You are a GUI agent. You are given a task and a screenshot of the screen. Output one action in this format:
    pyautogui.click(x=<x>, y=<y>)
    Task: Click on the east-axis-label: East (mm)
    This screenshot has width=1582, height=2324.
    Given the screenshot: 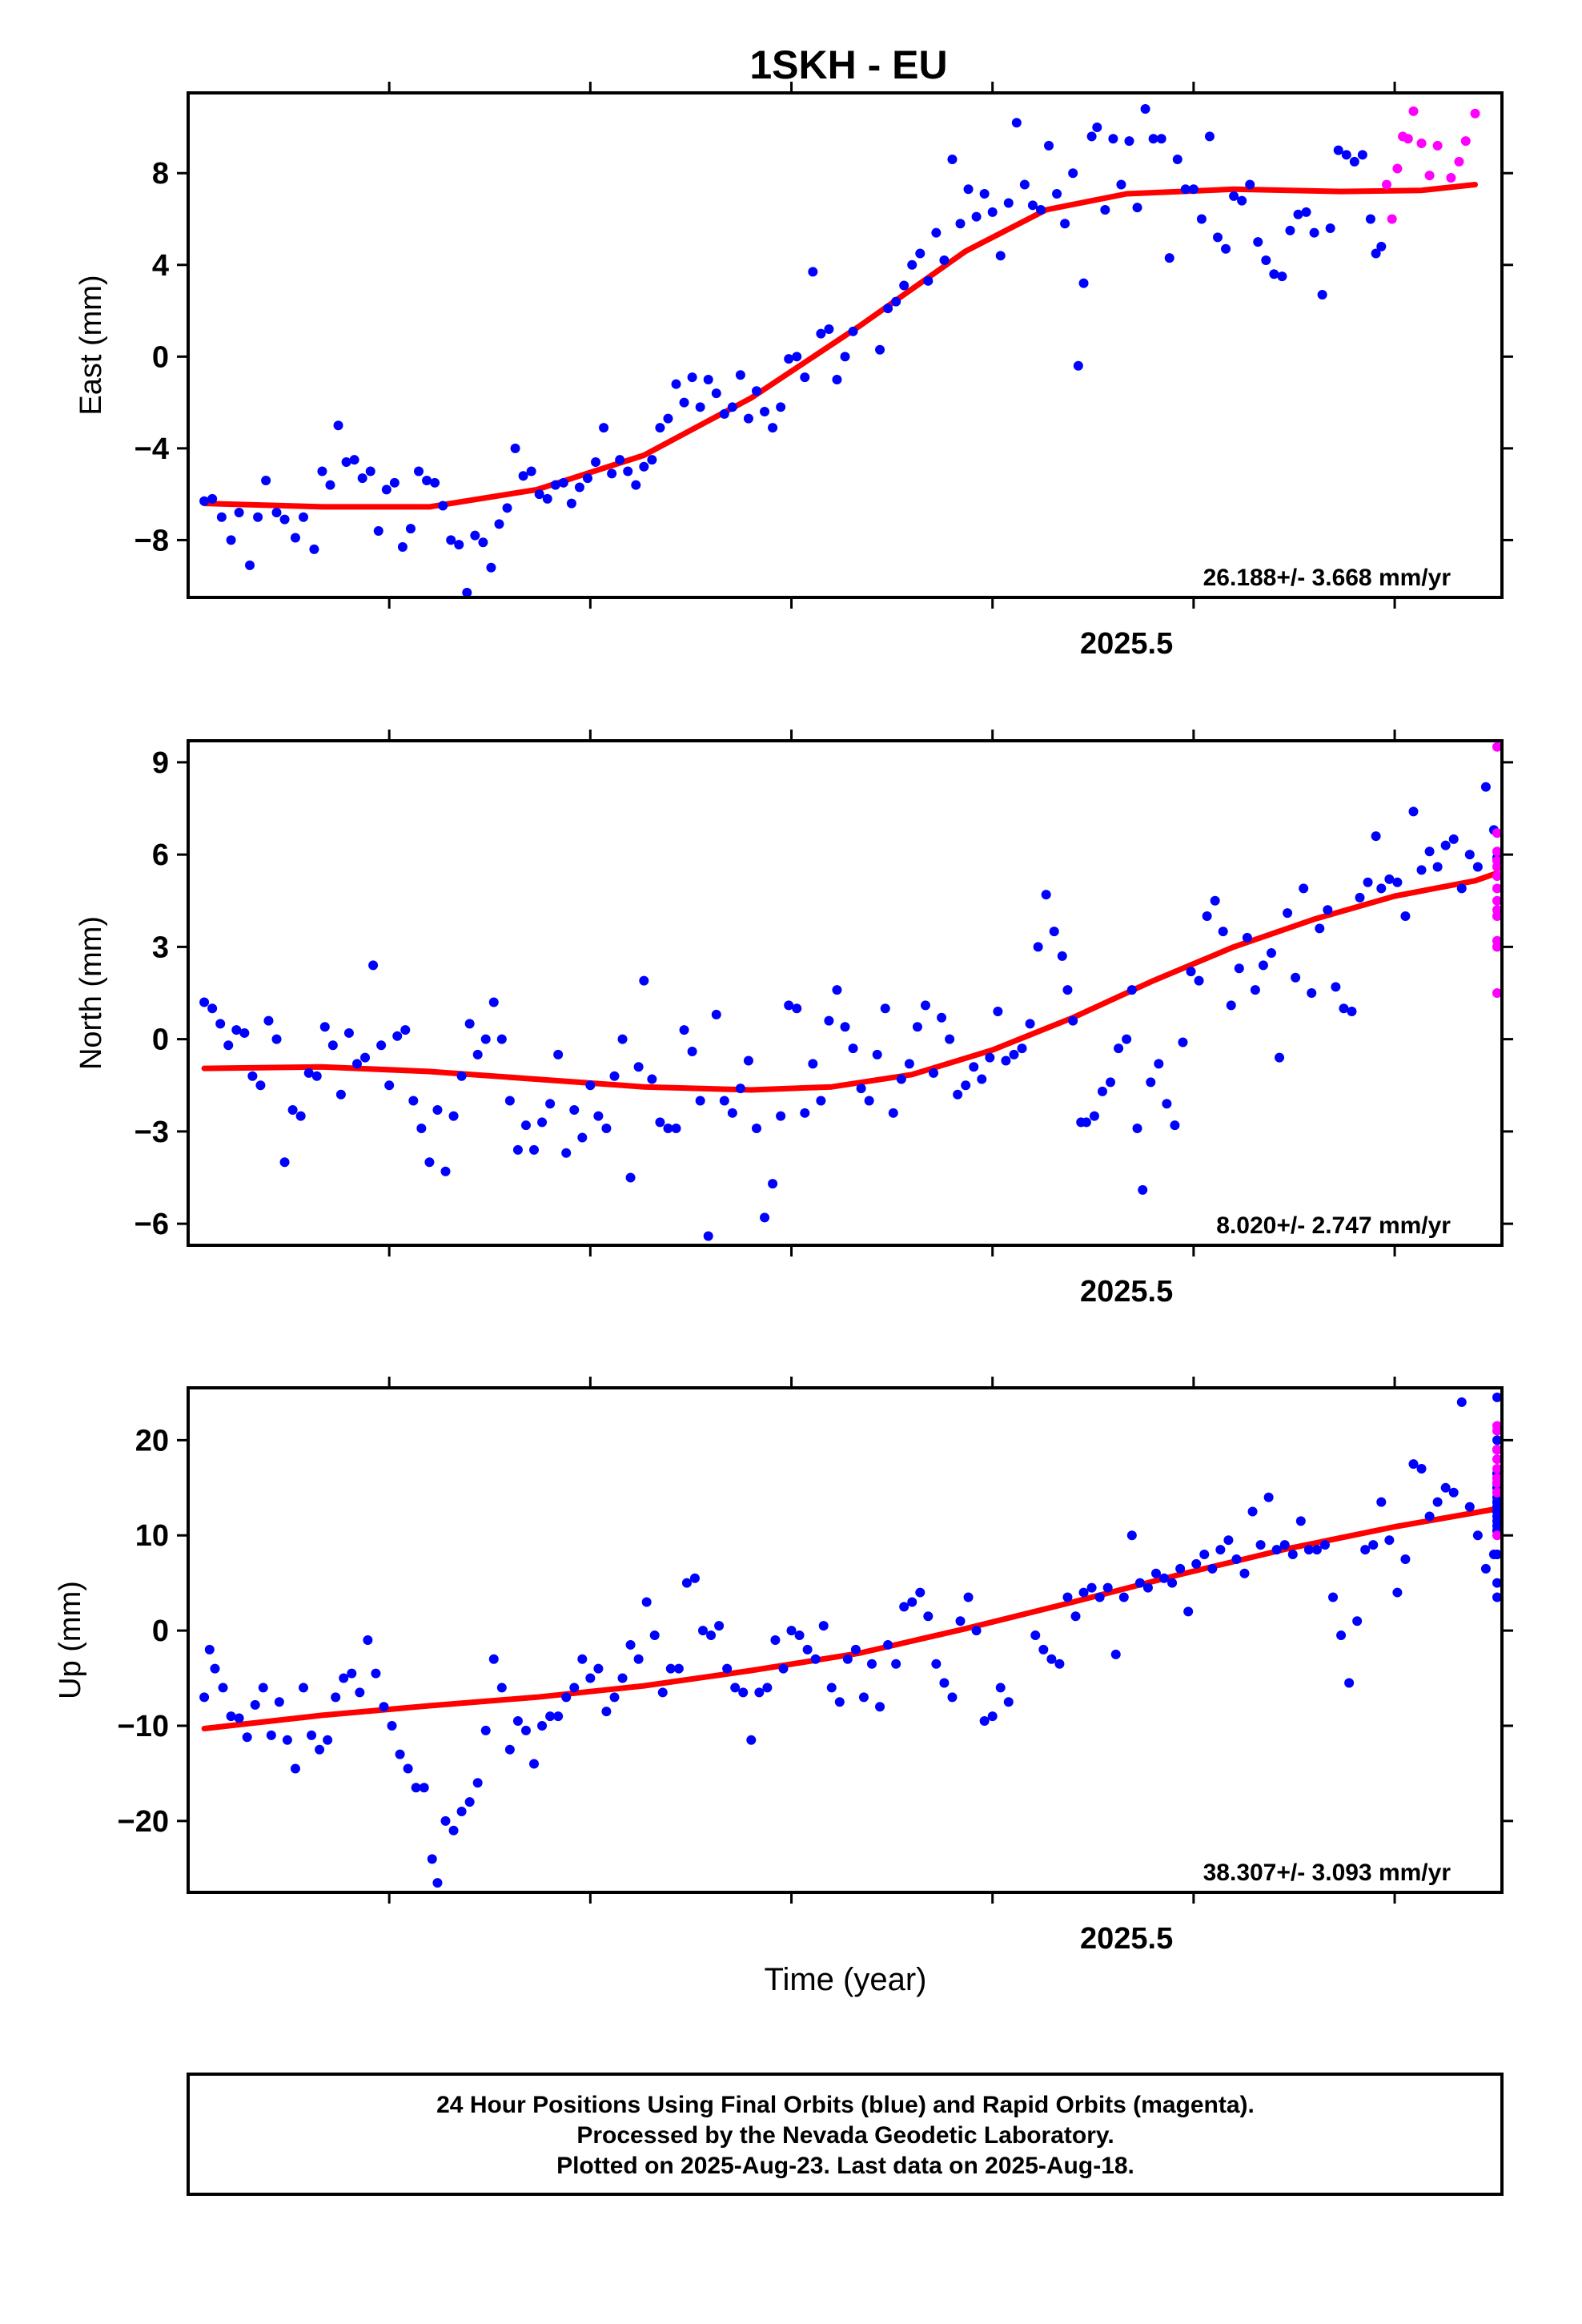 What is the action you would take?
    pyautogui.click(x=91, y=345)
    